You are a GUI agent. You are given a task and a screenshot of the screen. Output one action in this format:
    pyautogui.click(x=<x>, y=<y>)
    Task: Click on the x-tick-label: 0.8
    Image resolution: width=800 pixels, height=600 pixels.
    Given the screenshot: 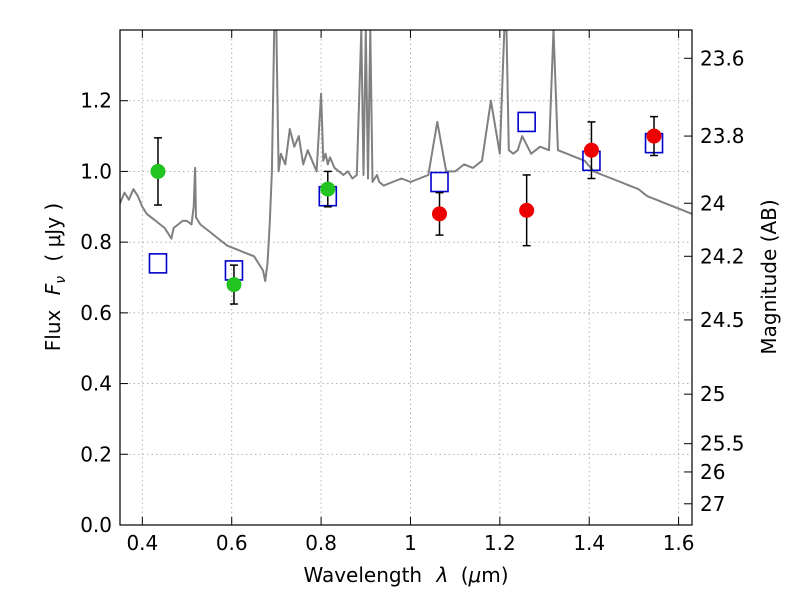 What is the action you would take?
    pyautogui.click(x=321, y=543)
    